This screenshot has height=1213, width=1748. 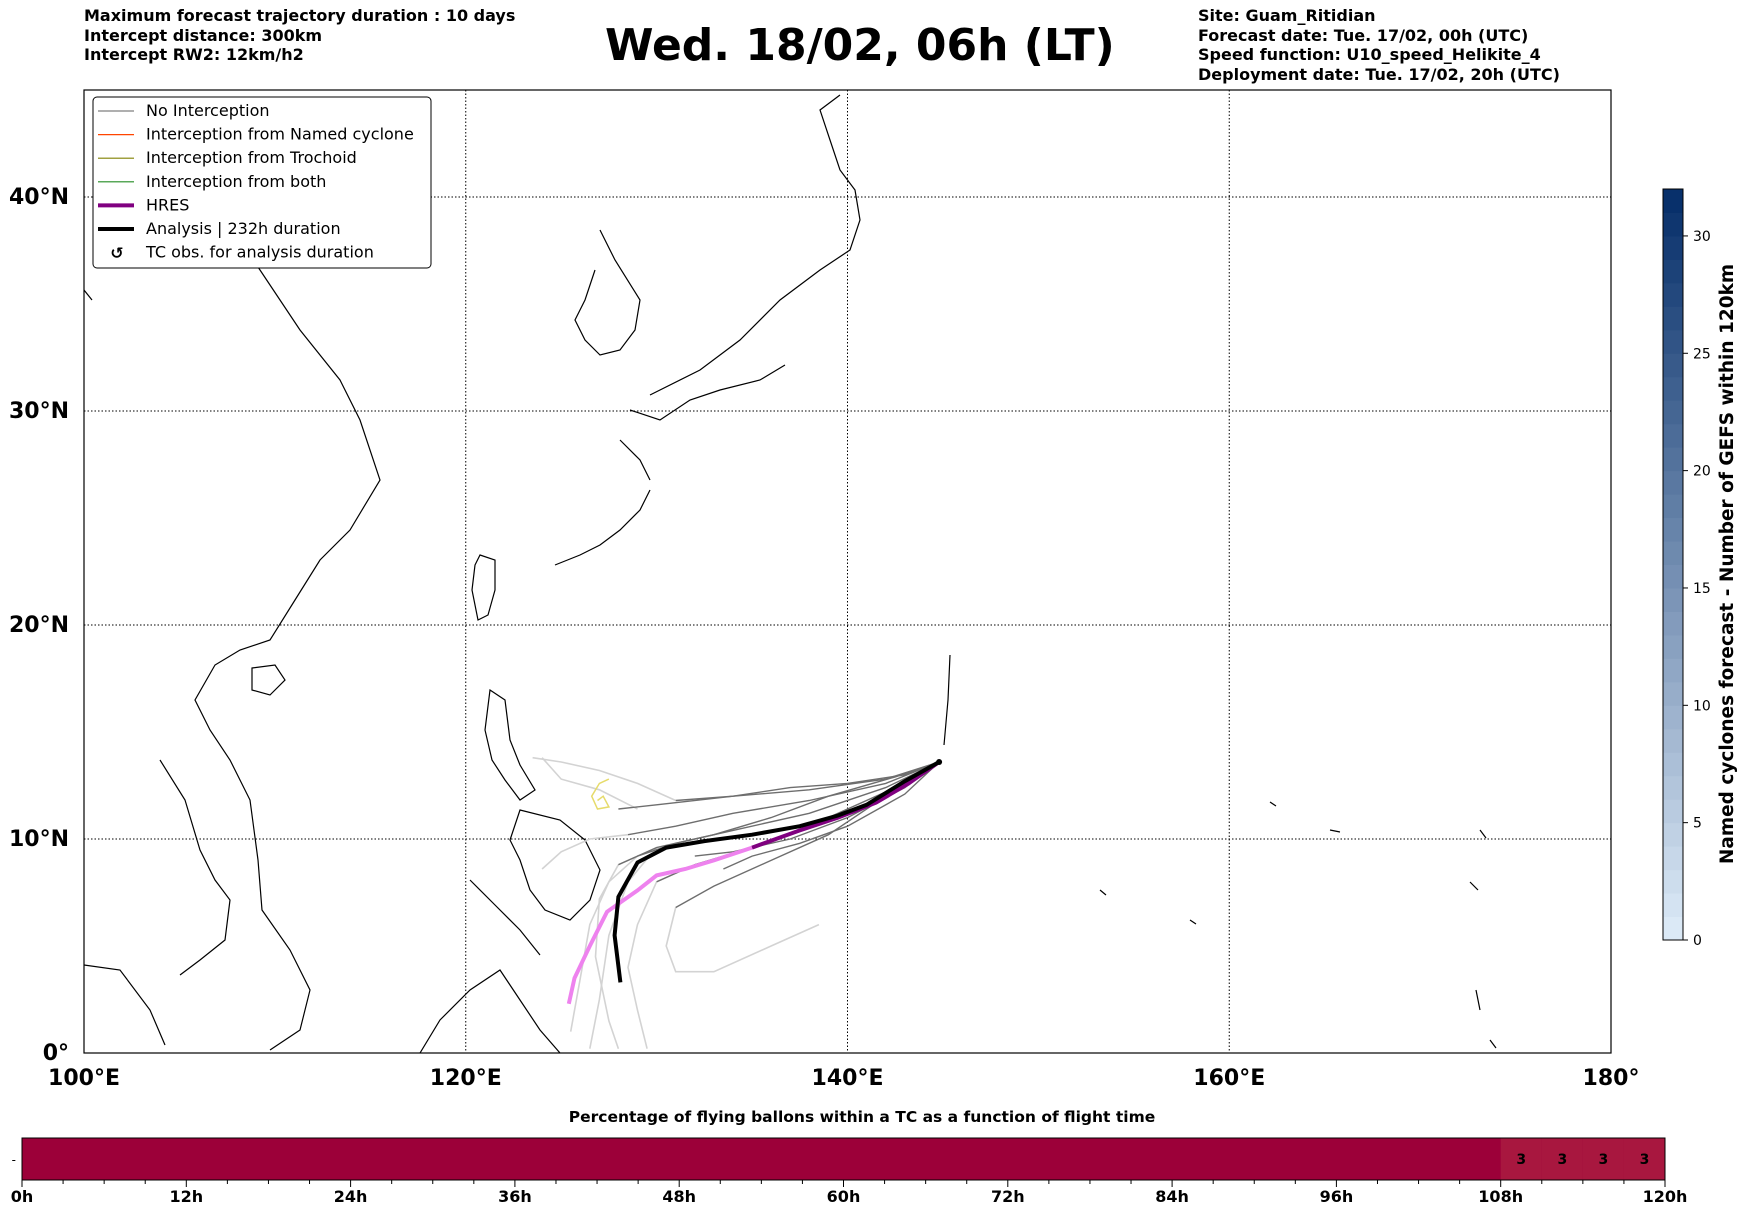 What do you see at coordinates (208, 110) in the screenshot?
I see `legend-label: No Interception` at bounding box center [208, 110].